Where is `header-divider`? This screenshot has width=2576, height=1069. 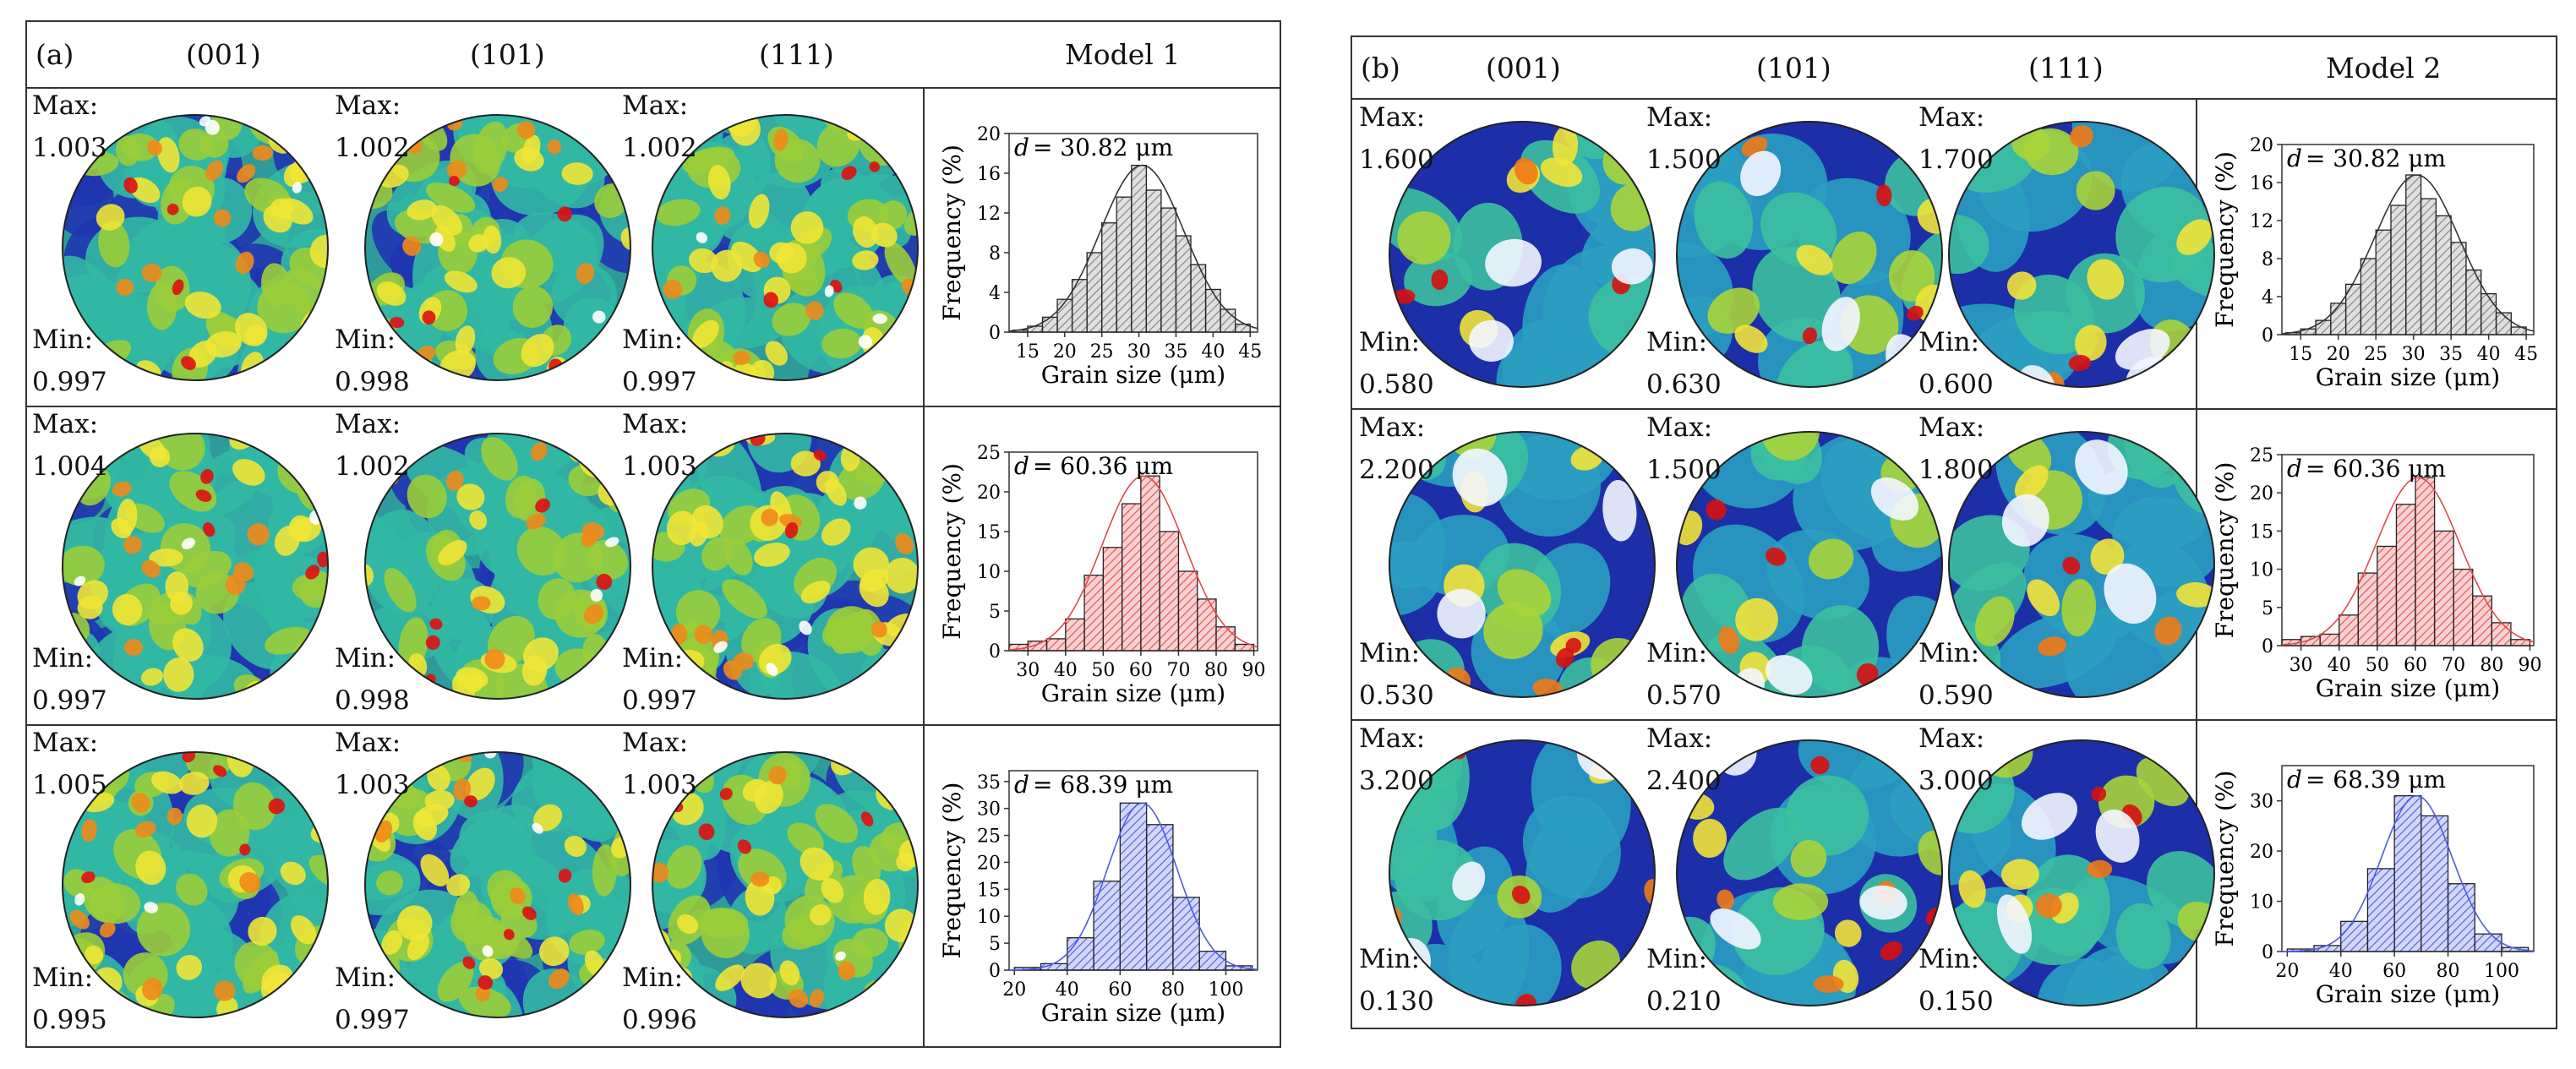 header-divider is located at coordinates (653, 88).